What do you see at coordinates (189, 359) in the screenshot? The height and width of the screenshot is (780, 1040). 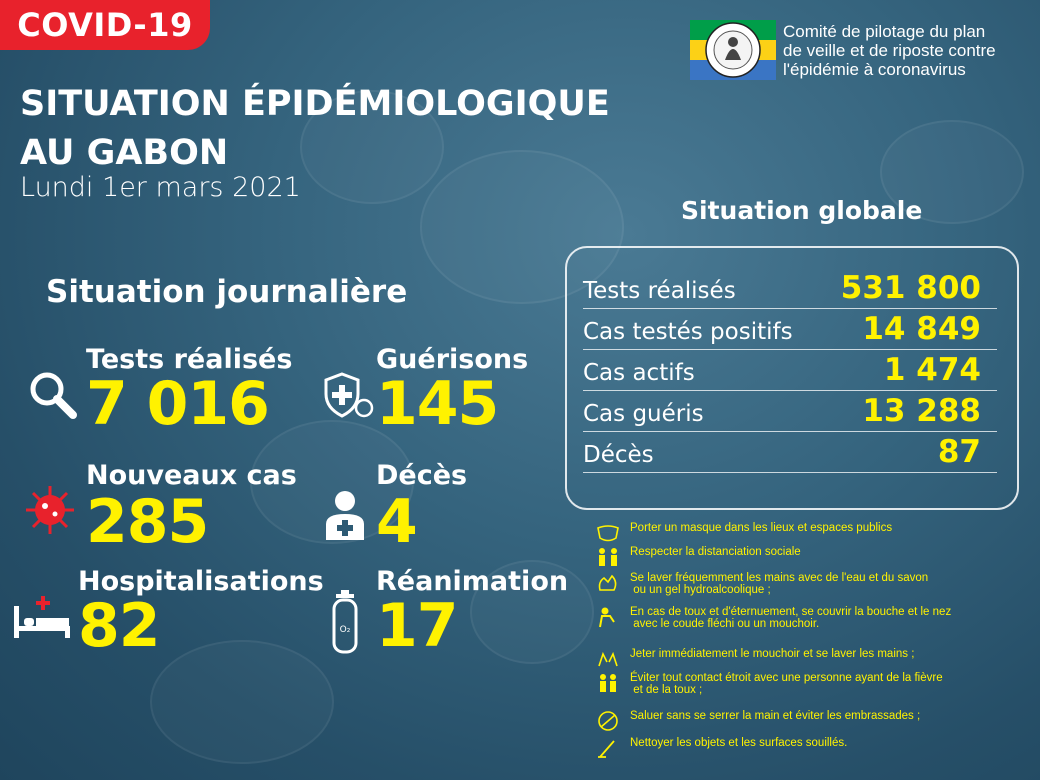 I see `tests-label: Tests réalisés` at bounding box center [189, 359].